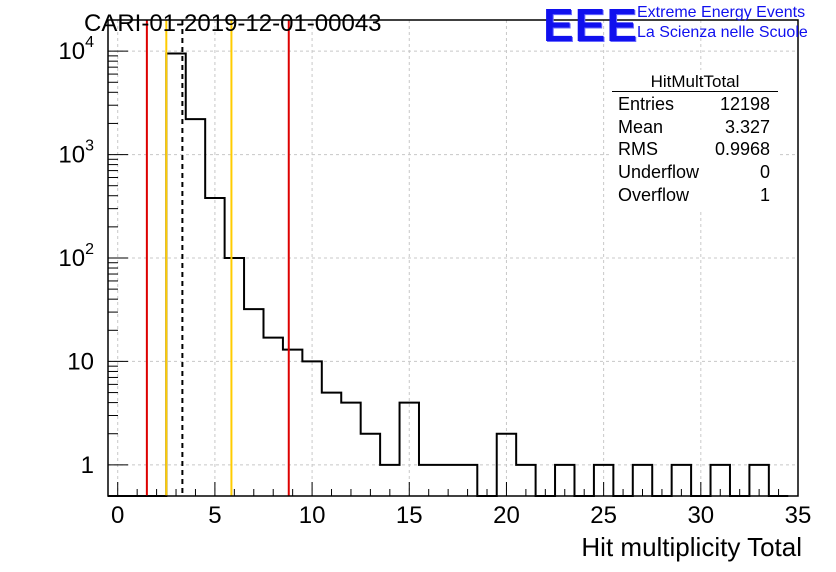 This screenshot has height=572, width=836. Describe the element at coordinates (721, 12) in the screenshot. I see `brand-line-1: Extreme Energy Events` at that location.